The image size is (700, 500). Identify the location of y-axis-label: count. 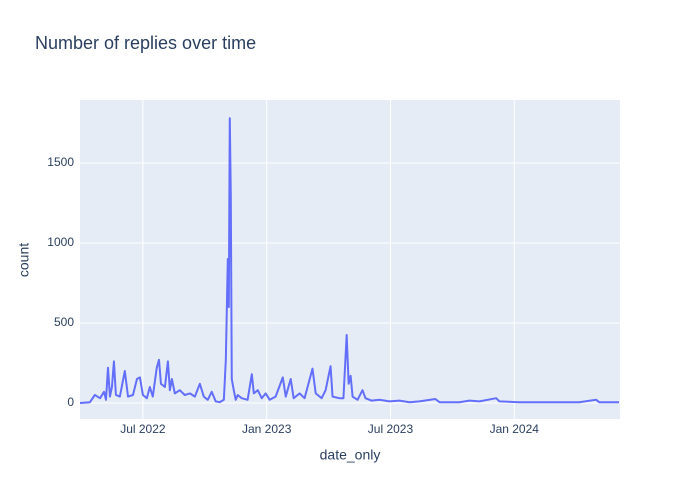
(24, 260).